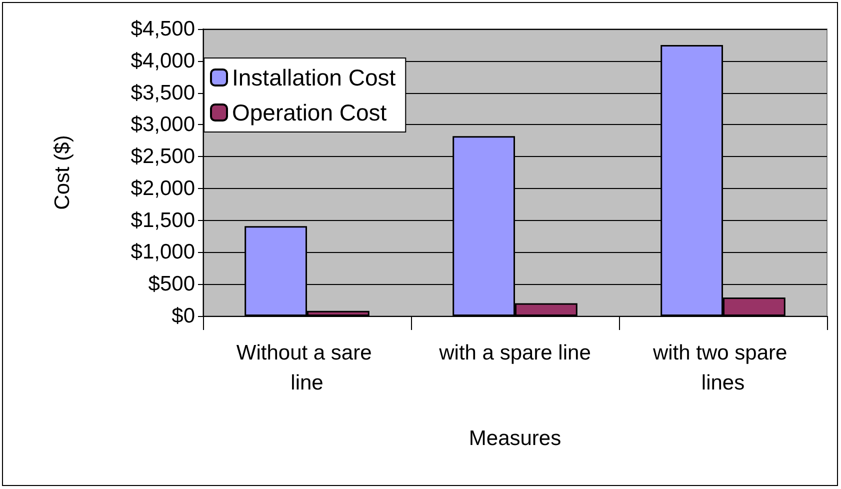 The width and height of the screenshot is (841, 489). I want to click on x-tick-label: with two spare lines, so click(723, 368).